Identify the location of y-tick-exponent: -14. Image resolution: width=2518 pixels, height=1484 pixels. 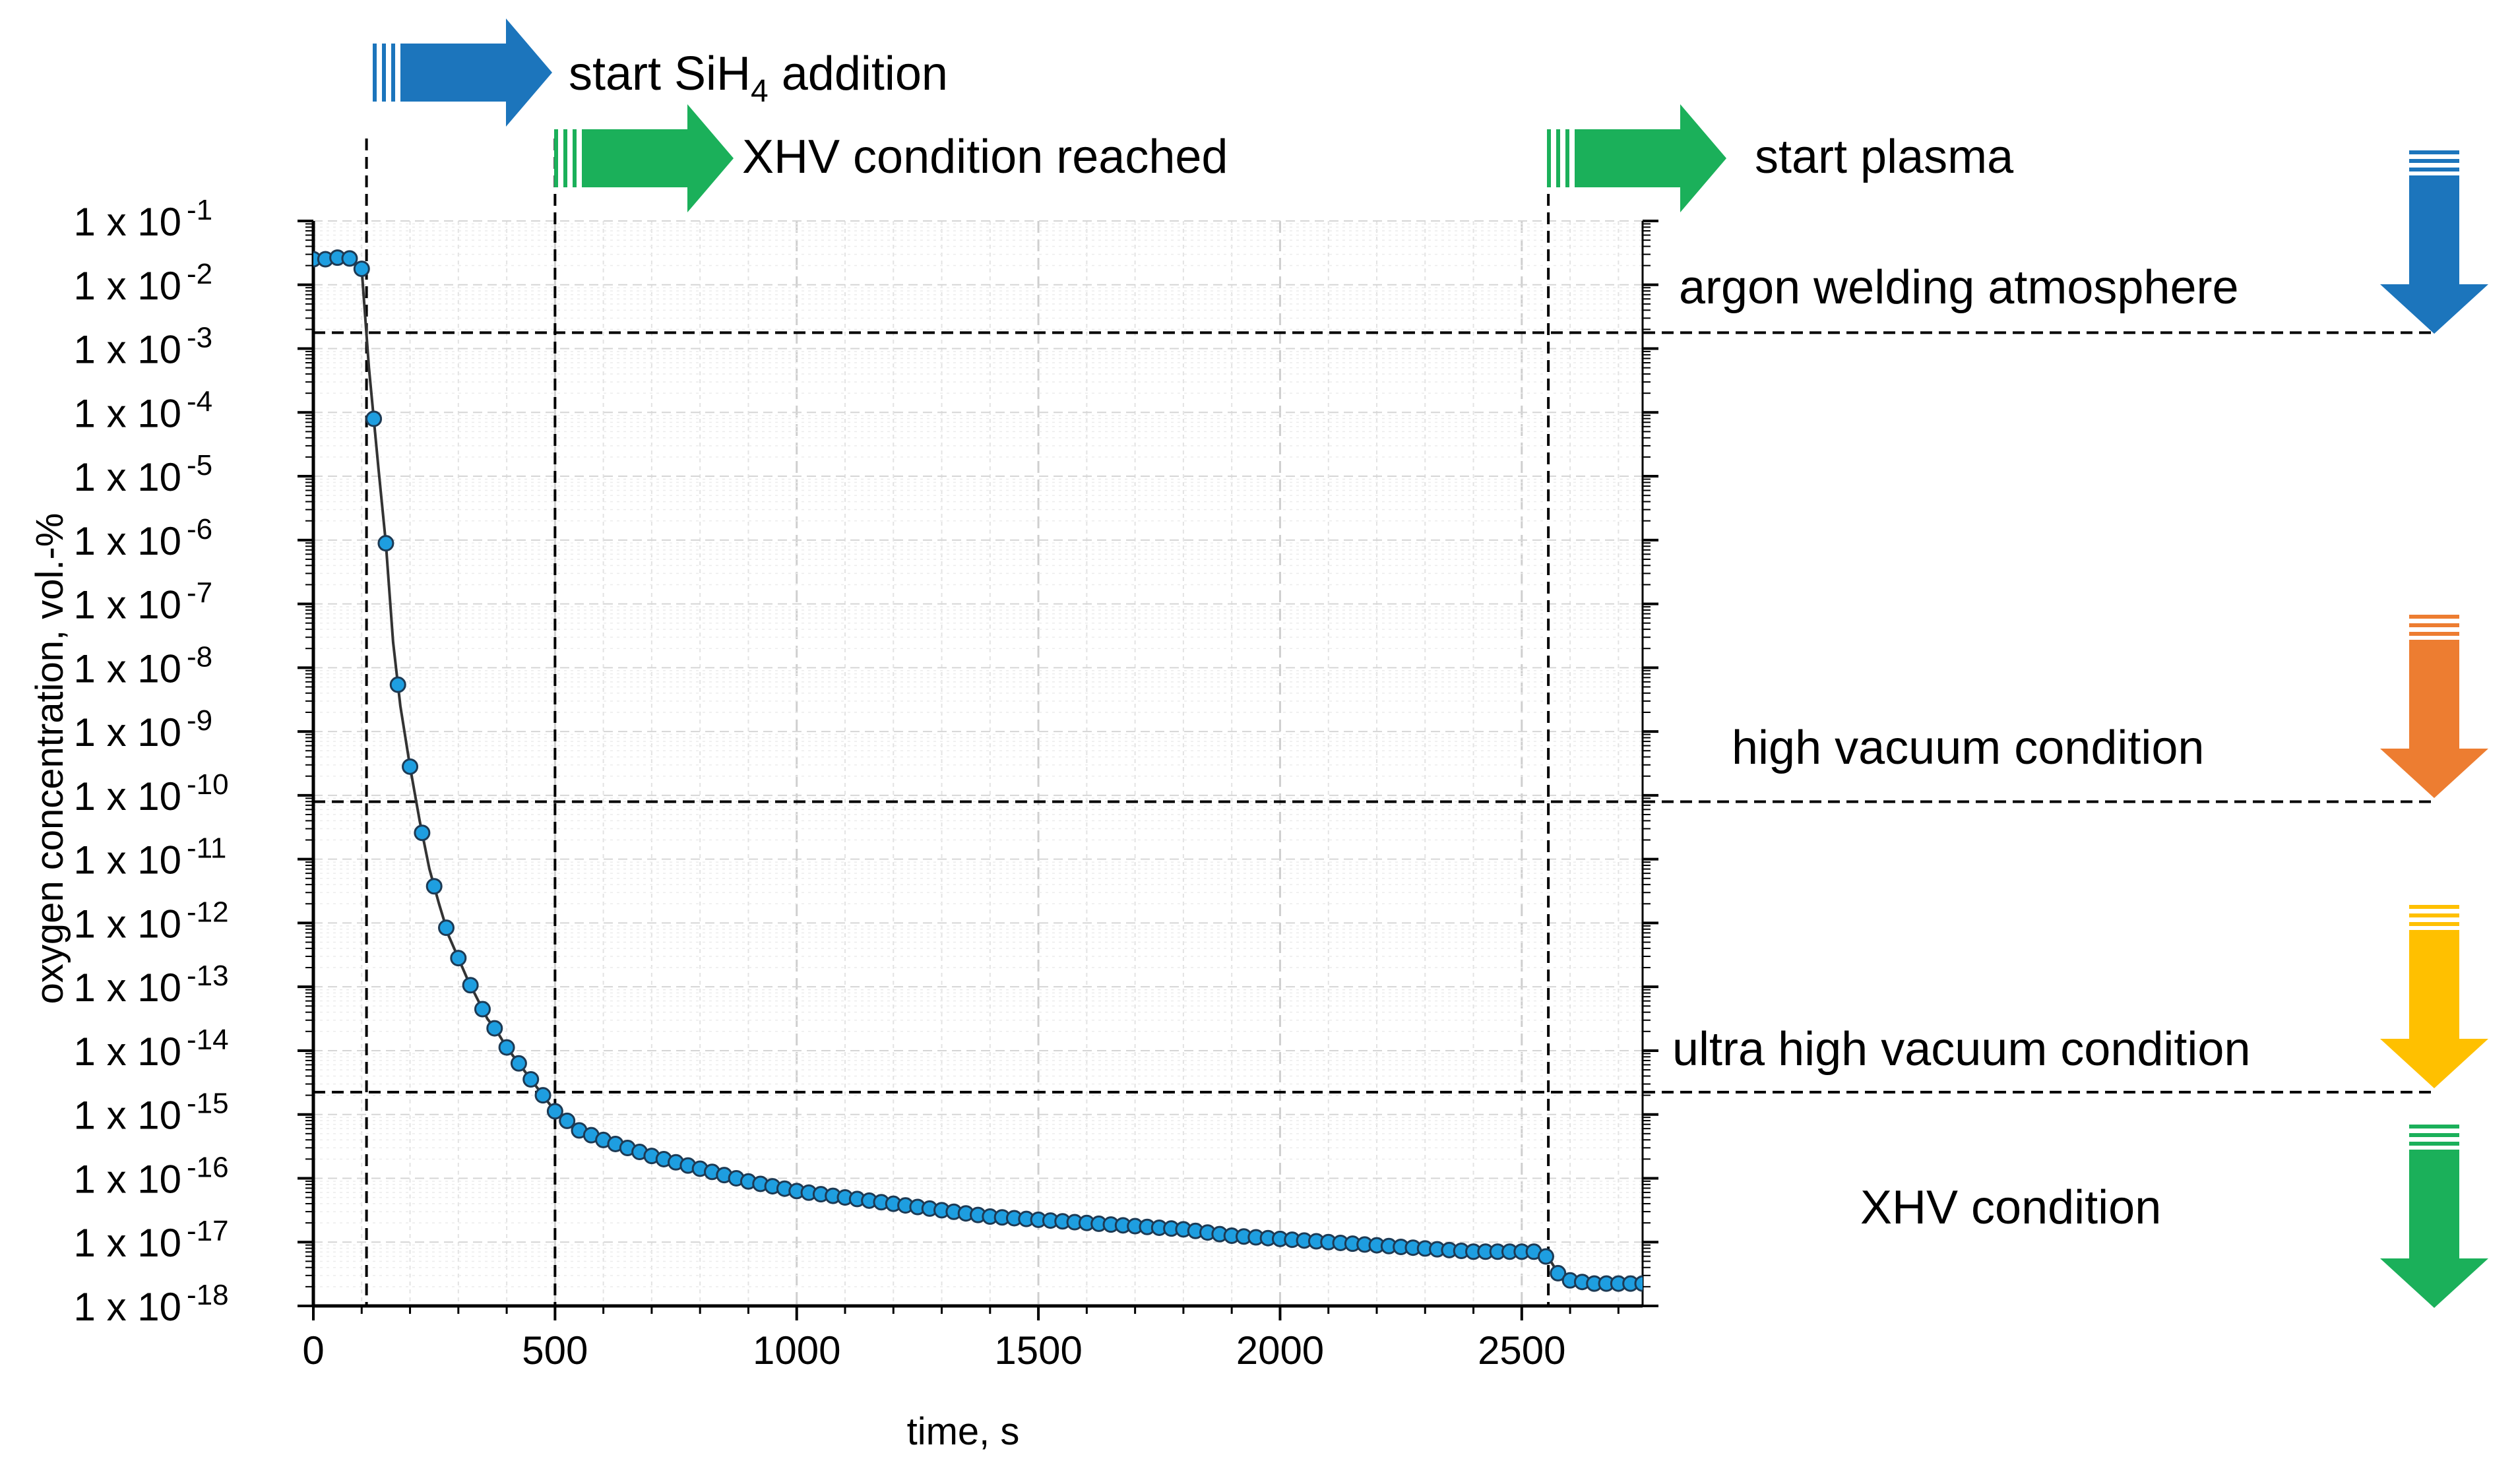
(208, 1040).